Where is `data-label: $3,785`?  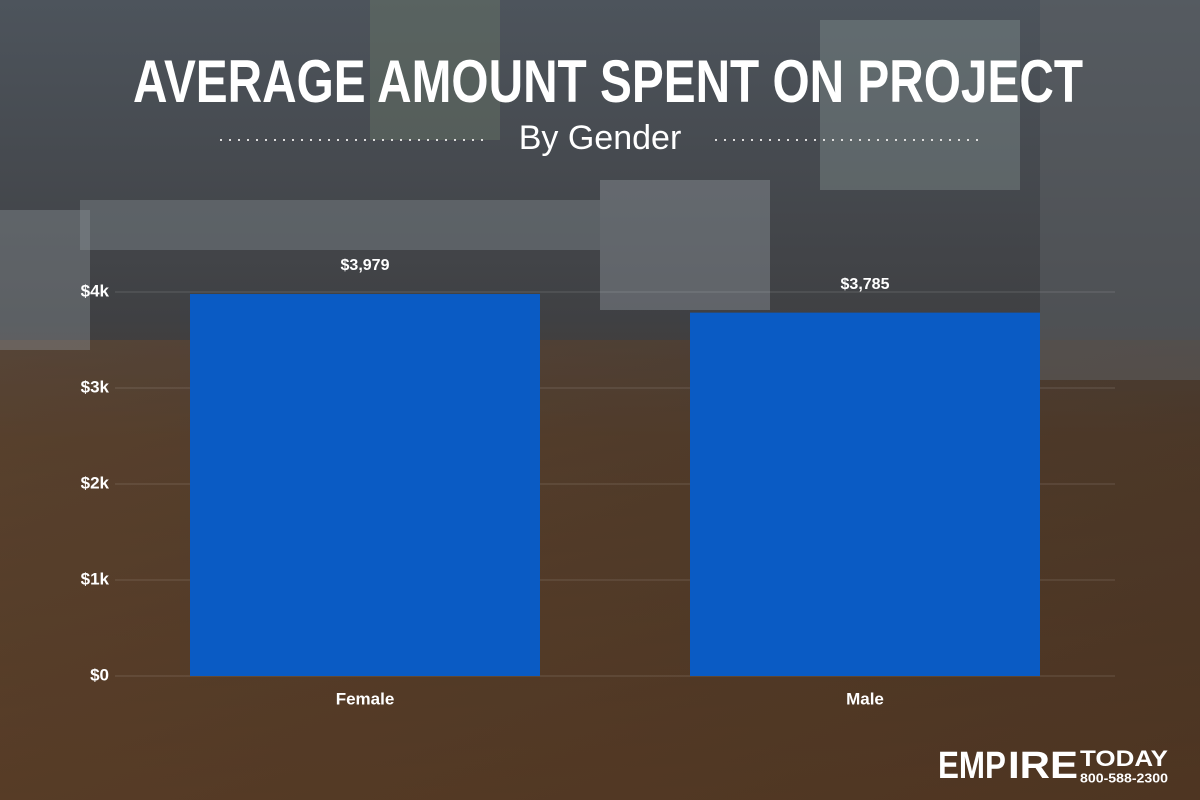 data-label: $3,785 is located at coordinates (865, 284).